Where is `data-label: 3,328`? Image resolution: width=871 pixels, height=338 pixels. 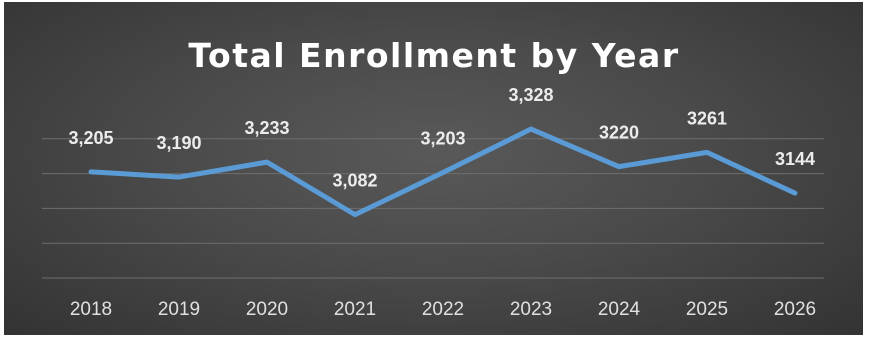 data-label: 3,328 is located at coordinates (530, 95).